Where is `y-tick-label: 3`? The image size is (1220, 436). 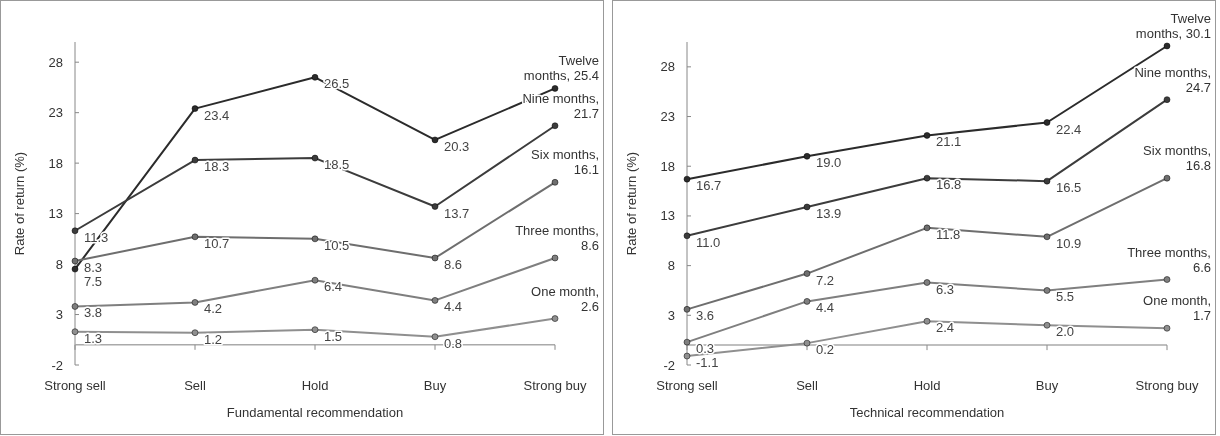
y-tick-label: 3 is located at coordinates (59, 315).